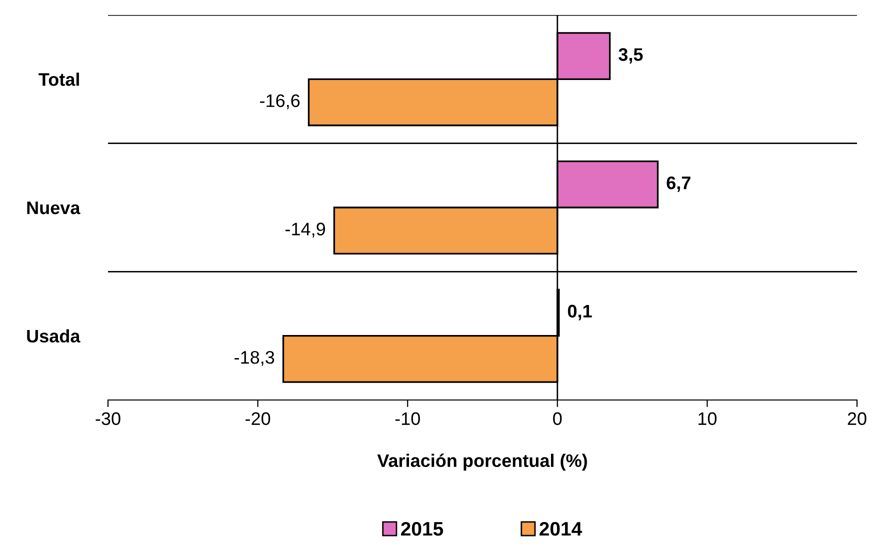 The height and width of the screenshot is (556, 872). I want to click on x-tick-label: -20, so click(258, 419).